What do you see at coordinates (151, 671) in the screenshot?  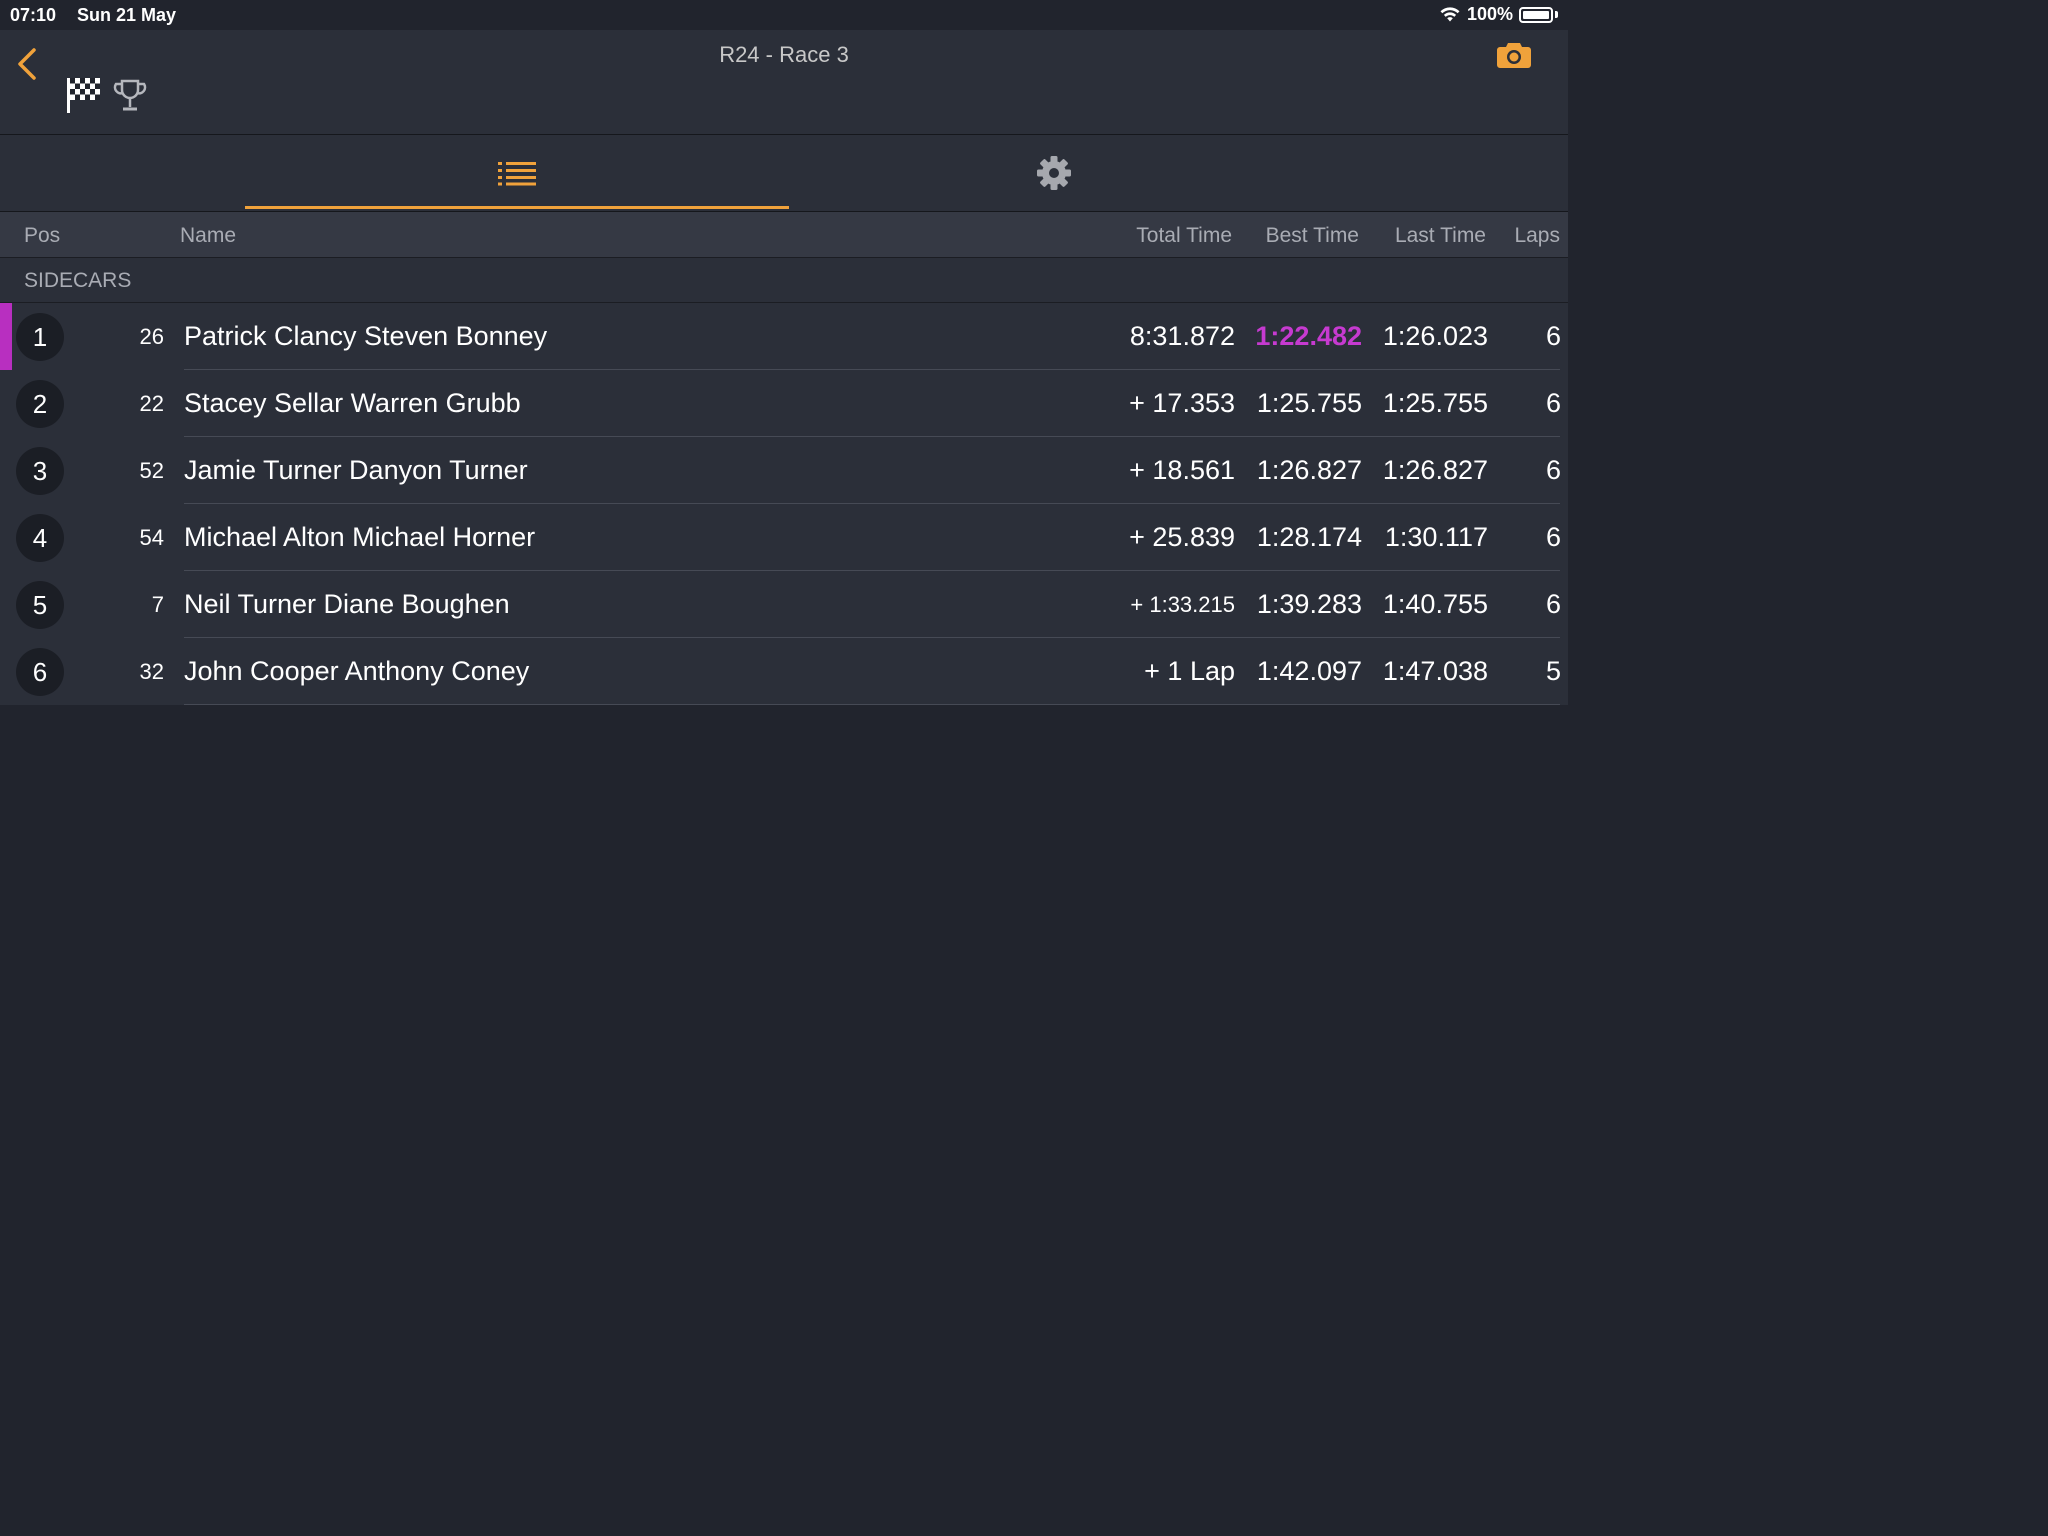 I see `race-number: 32` at bounding box center [151, 671].